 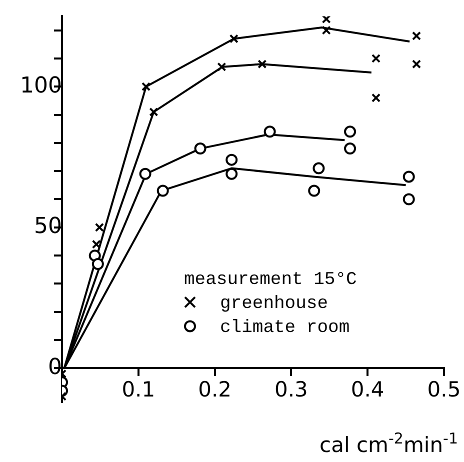 What do you see at coordinates (444, 389) in the screenshot?
I see `x-tick-label: 0.5` at bounding box center [444, 389].